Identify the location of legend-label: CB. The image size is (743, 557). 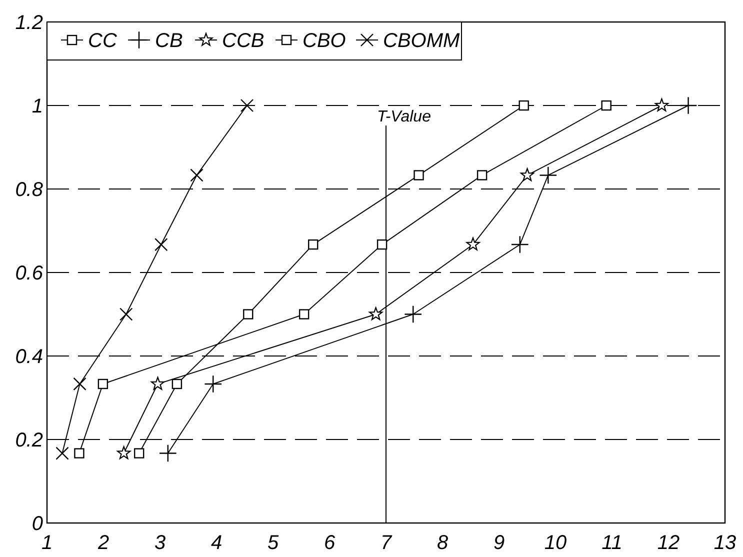
(169, 41).